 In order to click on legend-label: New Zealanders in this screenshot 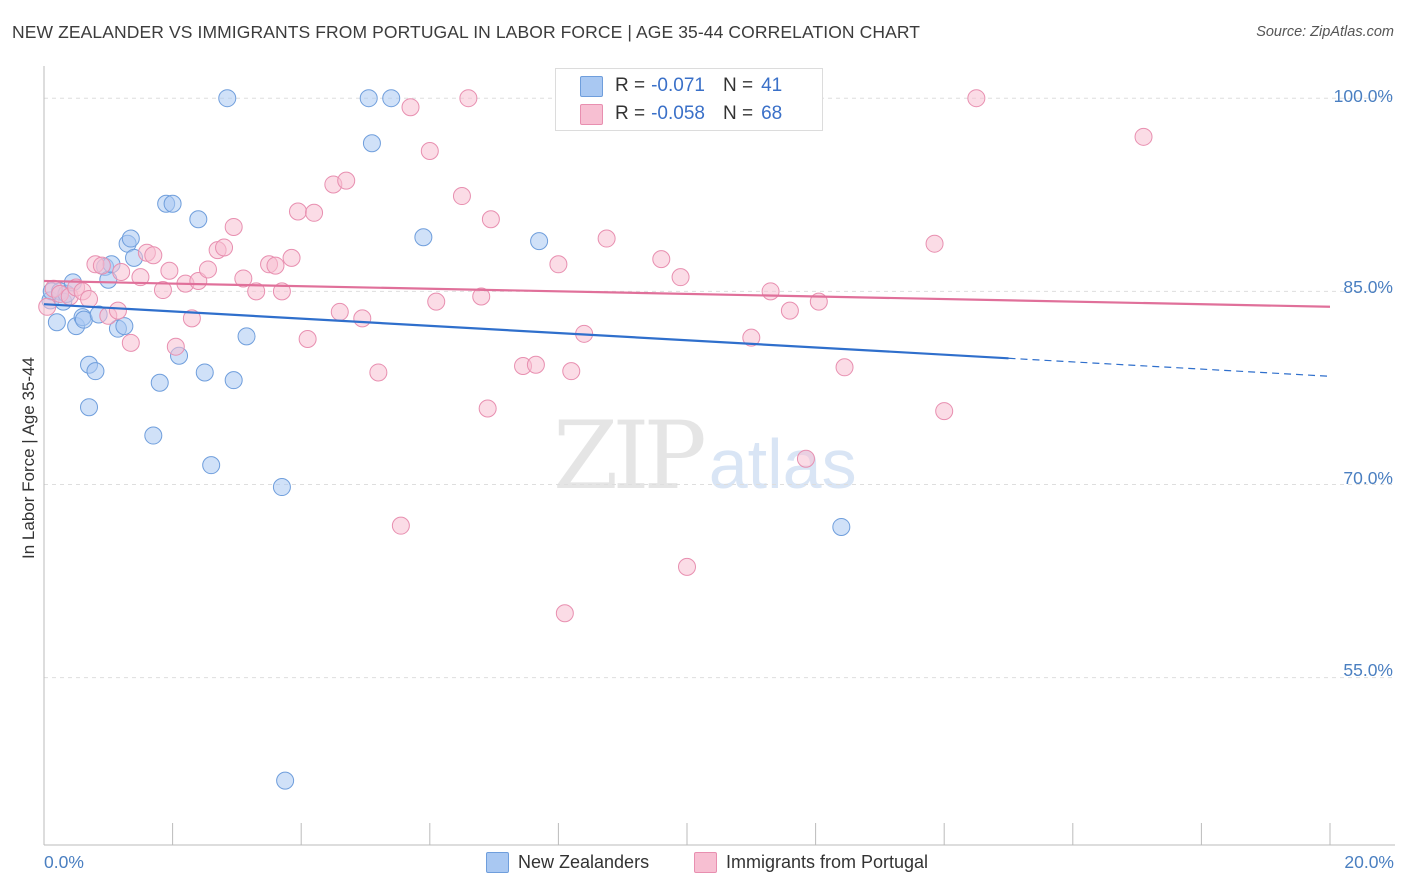, I will do `click(584, 862)`.